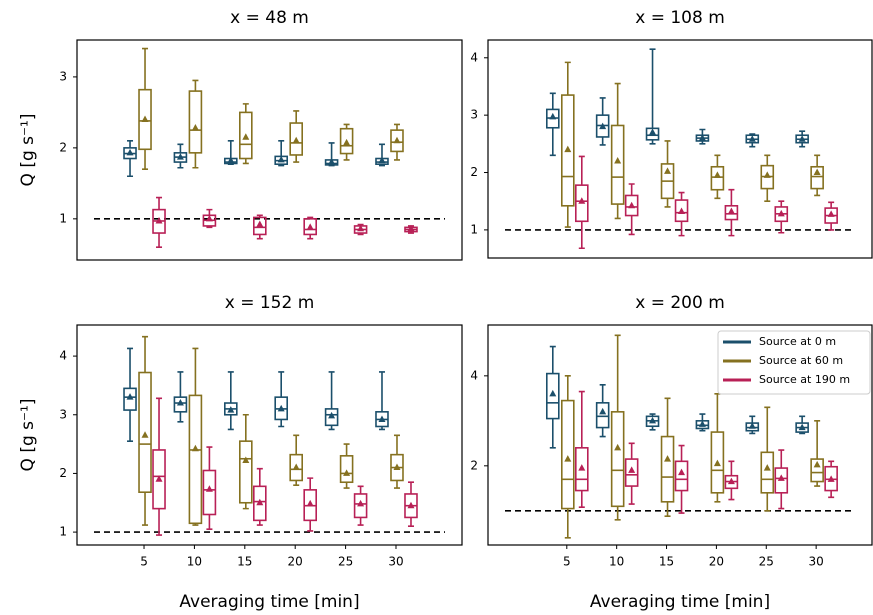  Describe the element at coordinates (474, 465) in the screenshot. I see `y-tick-label: 2` at that location.